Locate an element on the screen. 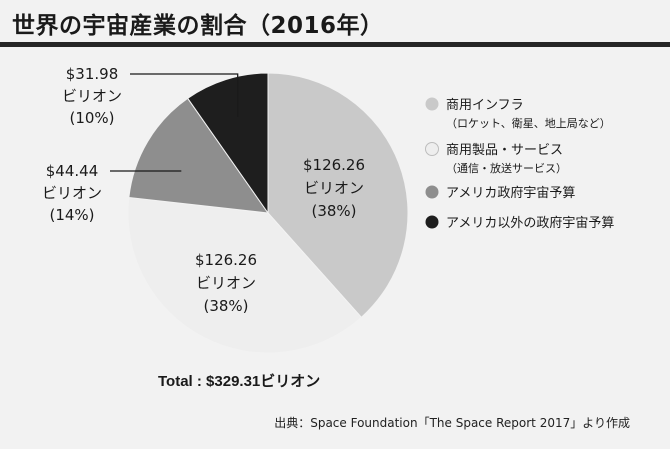 This screenshot has height=449, width=670. legend-label-0: 商用インフラ is located at coordinates (485, 105).